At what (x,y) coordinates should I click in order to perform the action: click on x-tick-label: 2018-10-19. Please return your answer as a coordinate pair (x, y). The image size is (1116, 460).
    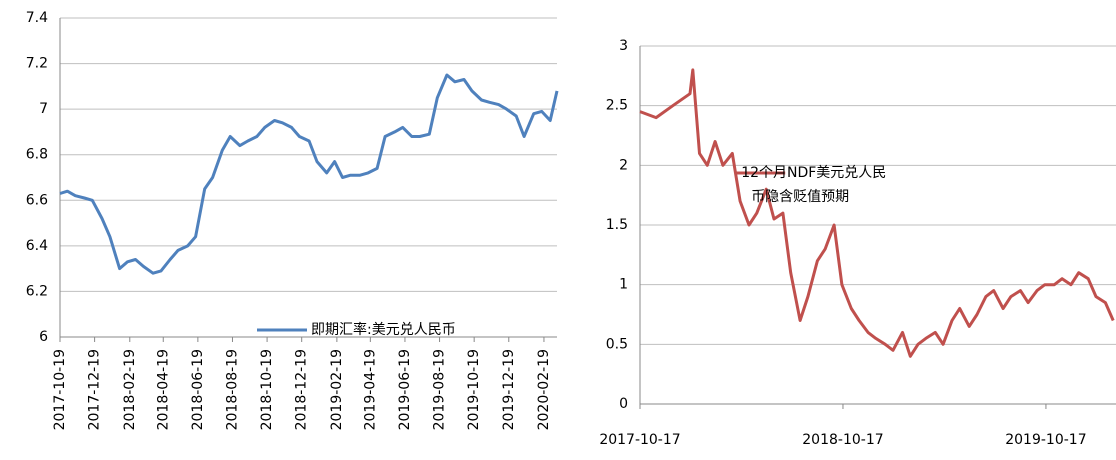
    Looking at the image, I should click on (267, 389).